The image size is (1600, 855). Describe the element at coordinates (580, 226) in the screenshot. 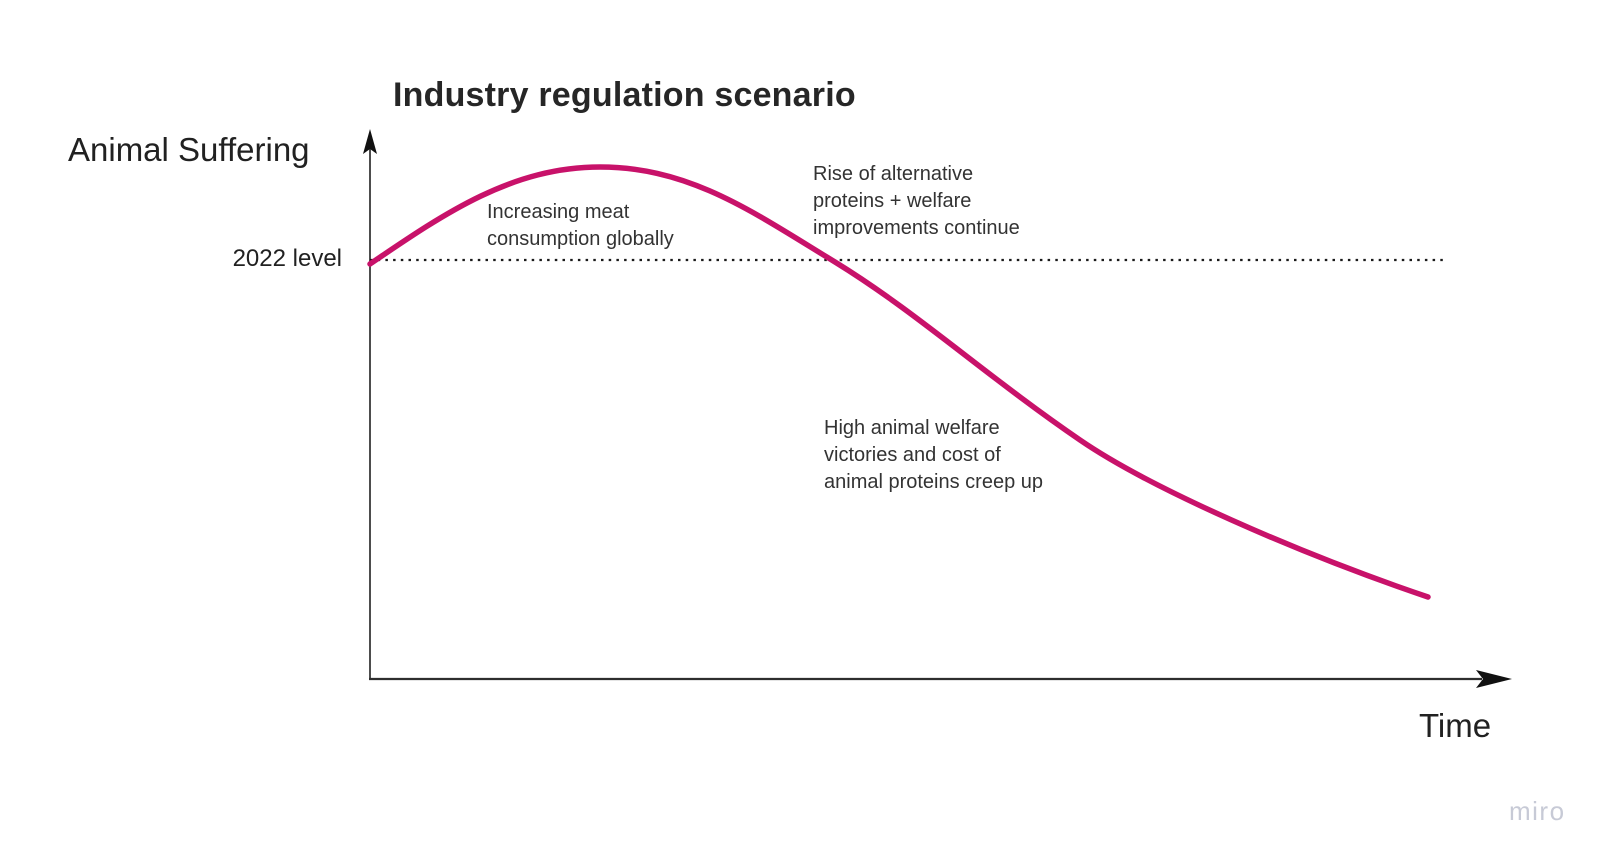

I see `annotation-increasing-meat: Increasing meat consumption globally` at that location.